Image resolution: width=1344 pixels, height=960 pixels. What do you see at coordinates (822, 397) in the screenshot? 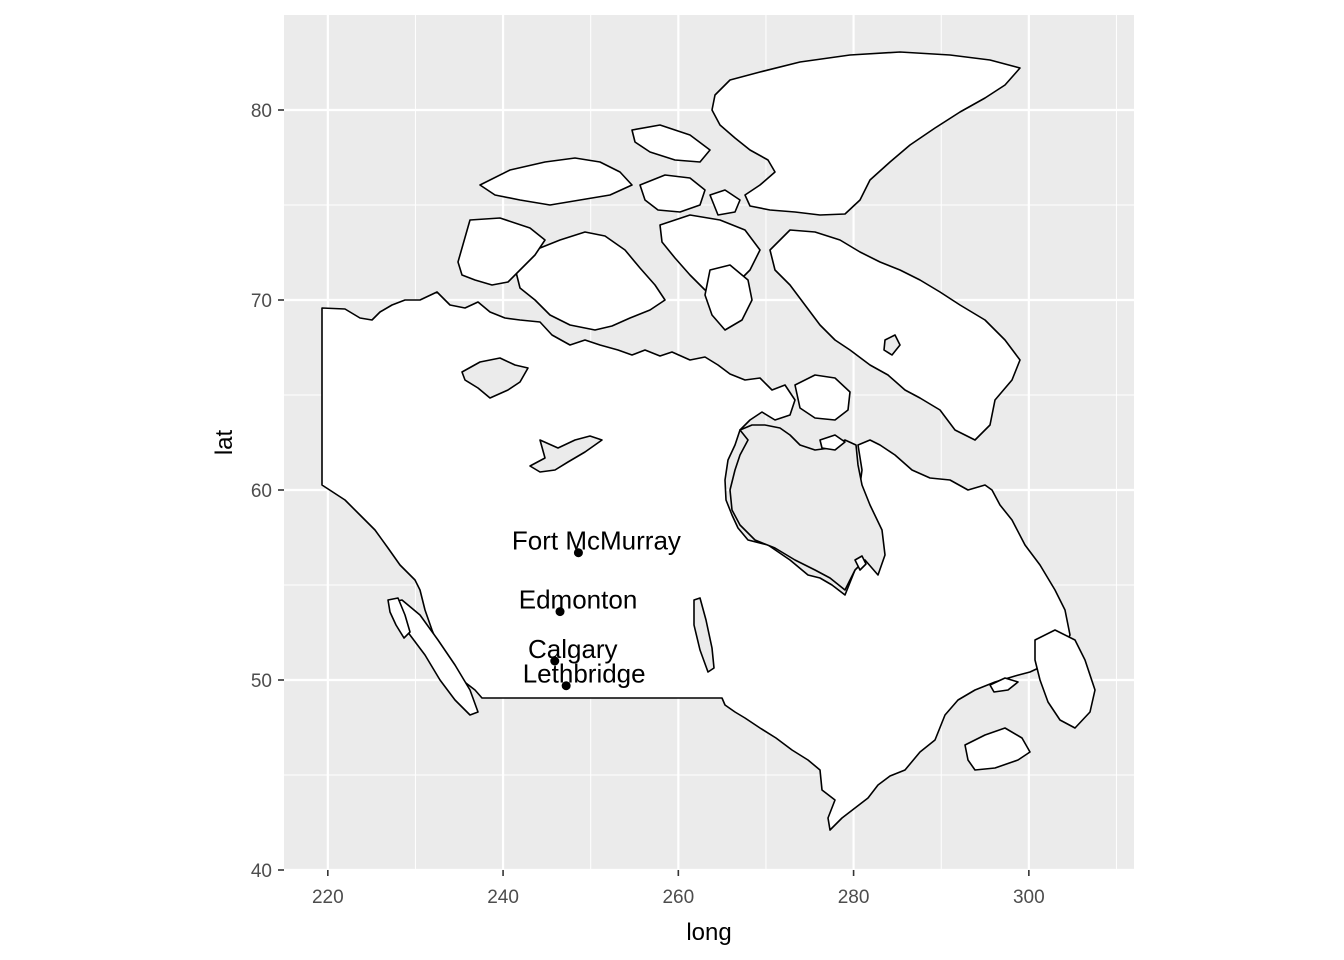
I see `southampton-island` at bounding box center [822, 397].